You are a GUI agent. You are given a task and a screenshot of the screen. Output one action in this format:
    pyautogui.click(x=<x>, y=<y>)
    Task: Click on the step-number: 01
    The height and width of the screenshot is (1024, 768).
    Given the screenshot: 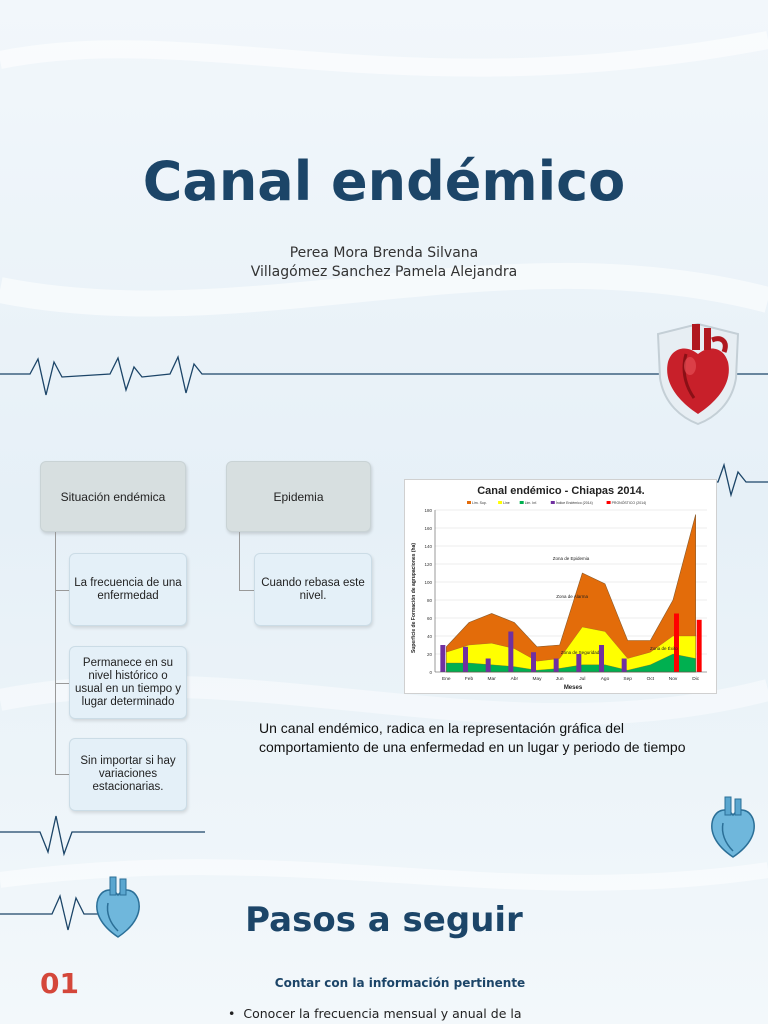 What is the action you would take?
    pyautogui.click(x=59, y=983)
    